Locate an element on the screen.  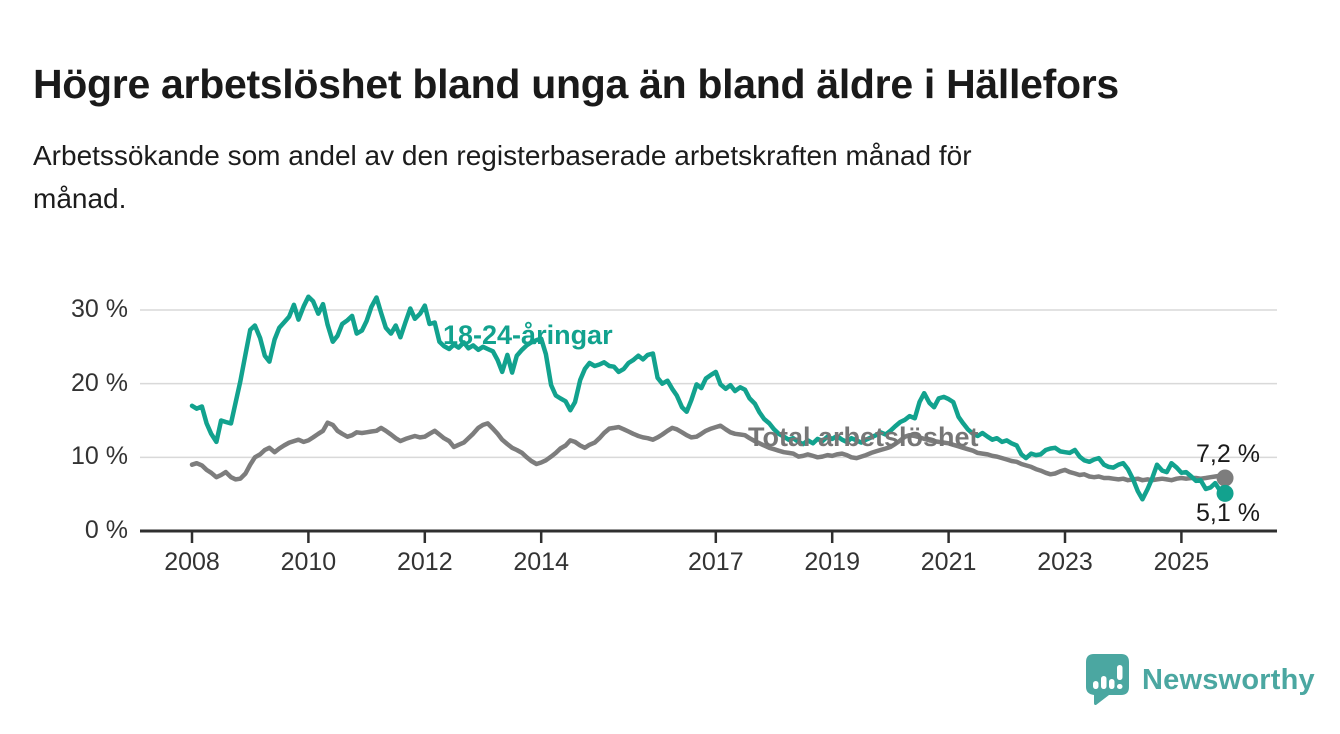
y-tick-label-30: 30 % is located at coordinates (99, 308).